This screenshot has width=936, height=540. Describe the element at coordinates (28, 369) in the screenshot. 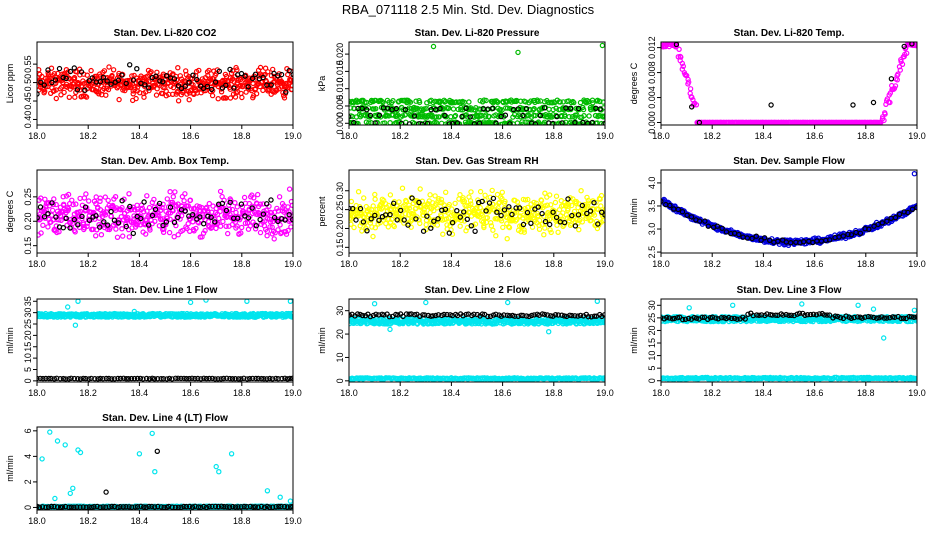

I see `y-tick-label-line1-1: 5` at that location.